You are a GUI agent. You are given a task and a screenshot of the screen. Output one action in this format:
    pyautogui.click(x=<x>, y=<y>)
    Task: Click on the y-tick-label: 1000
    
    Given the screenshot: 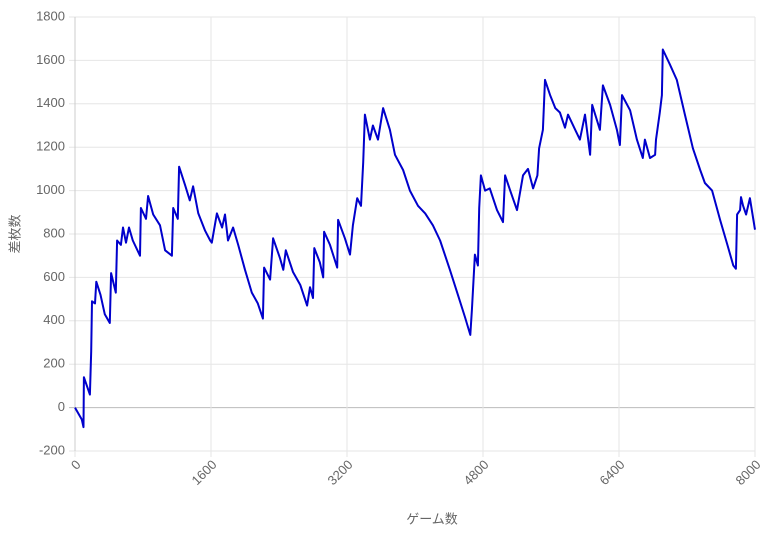 What is the action you would take?
    pyautogui.click(x=50, y=189)
    